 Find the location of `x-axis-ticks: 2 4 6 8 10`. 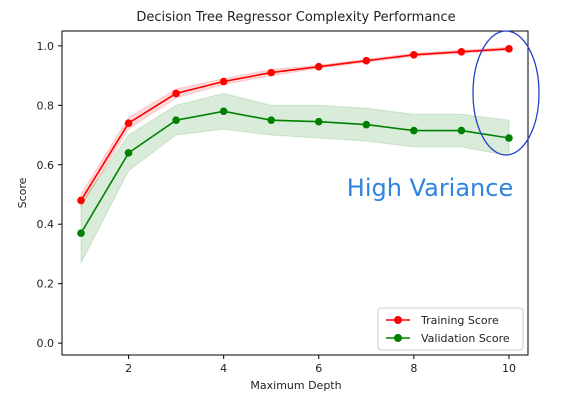

x-axis-ticks: 2 4 6 8 10 is located at coordinates (320, 365).